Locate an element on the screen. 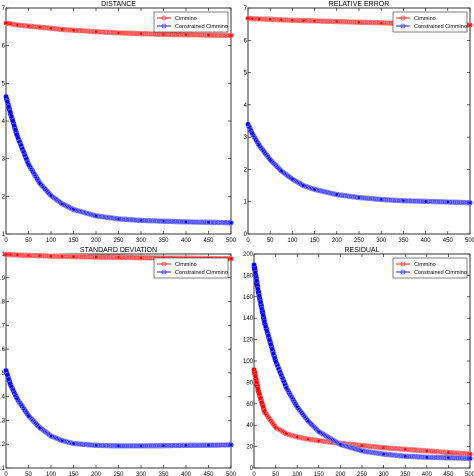 This screenshot has height=476, width=474. x-tick-label: 250 is located at coordinates (362, 474).